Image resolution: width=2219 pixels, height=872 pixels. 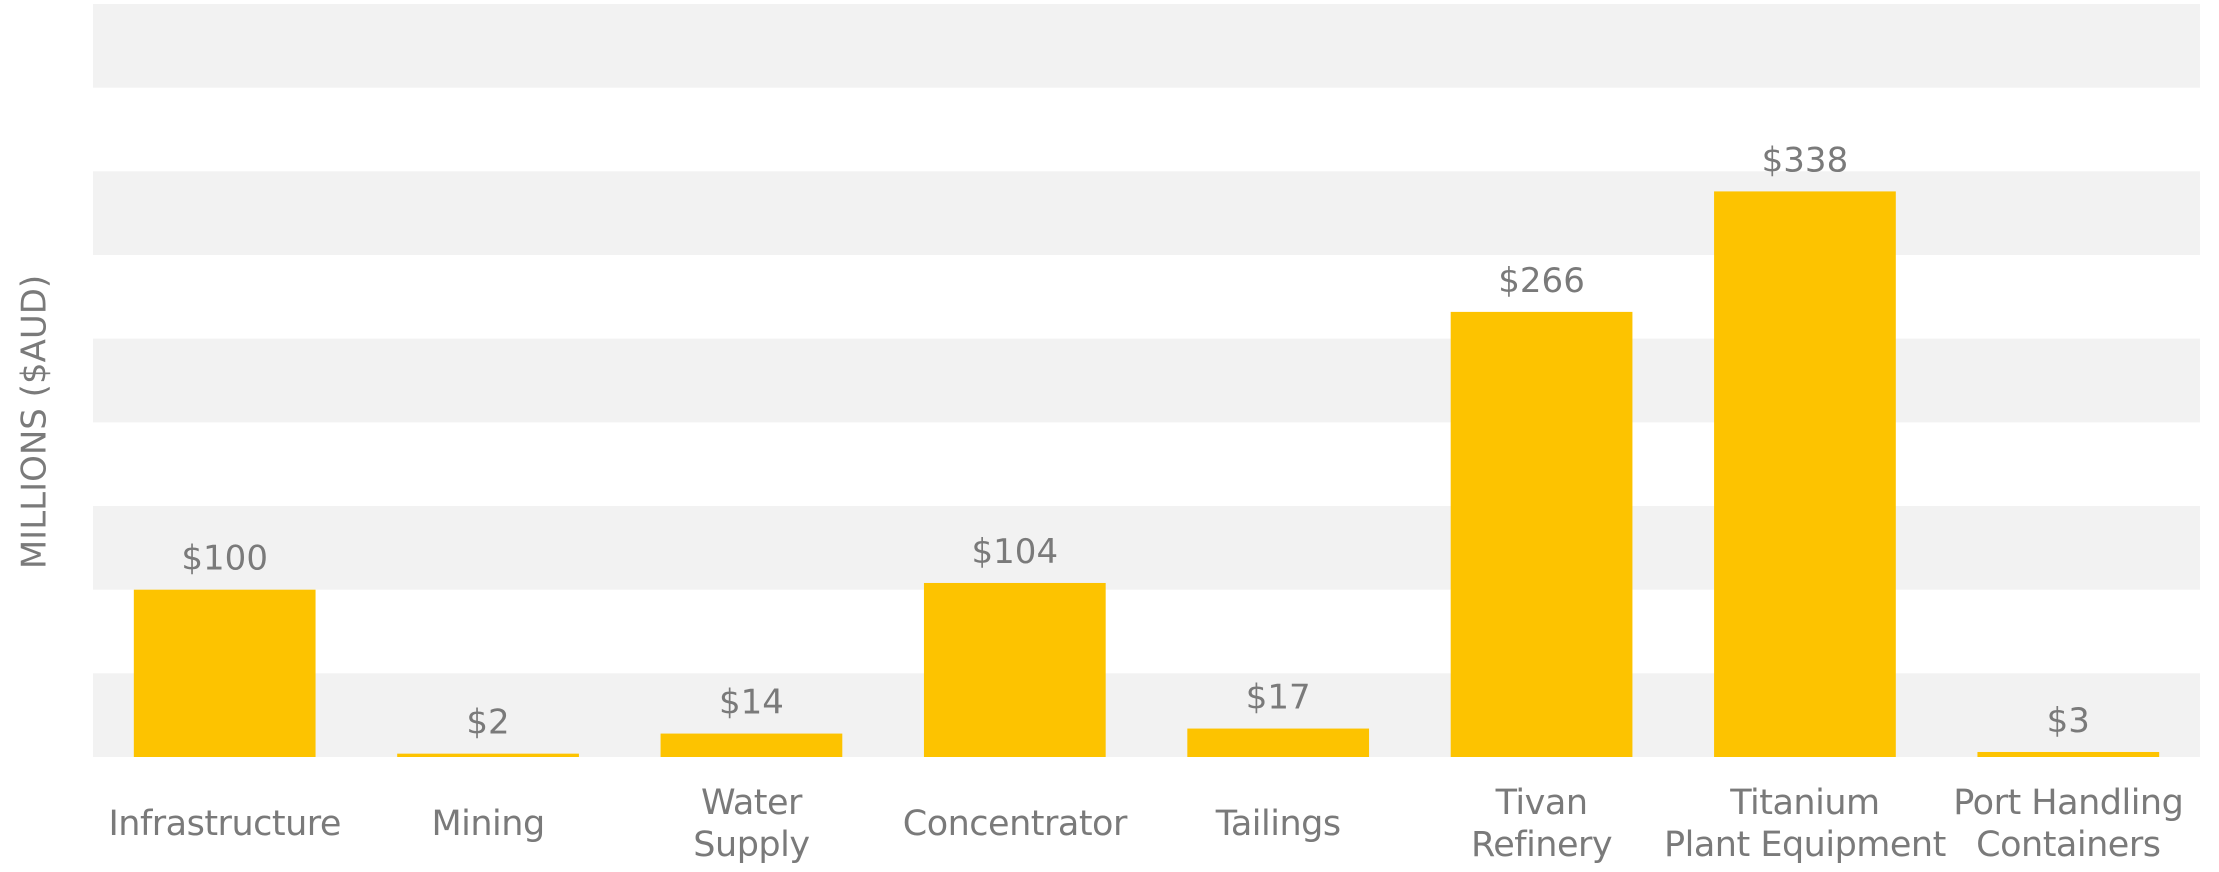 I want to click on x-tick-label: Mining, so click(x=488, y=824).